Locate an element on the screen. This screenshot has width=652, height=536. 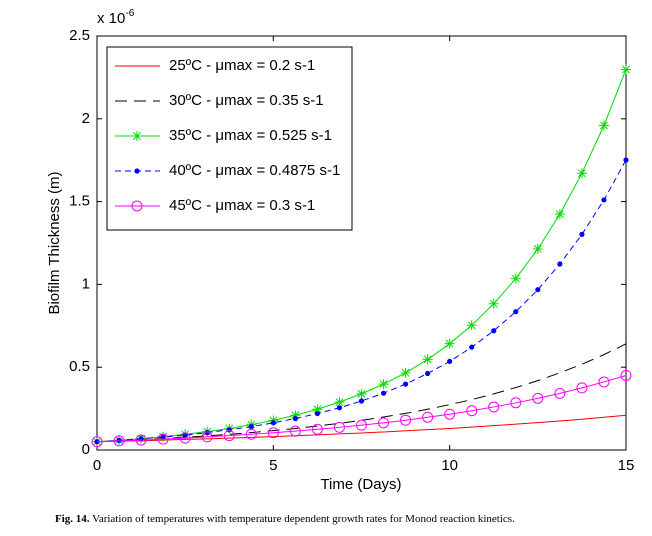
x-tick-label: 15 is located at coordinates (626, 465).